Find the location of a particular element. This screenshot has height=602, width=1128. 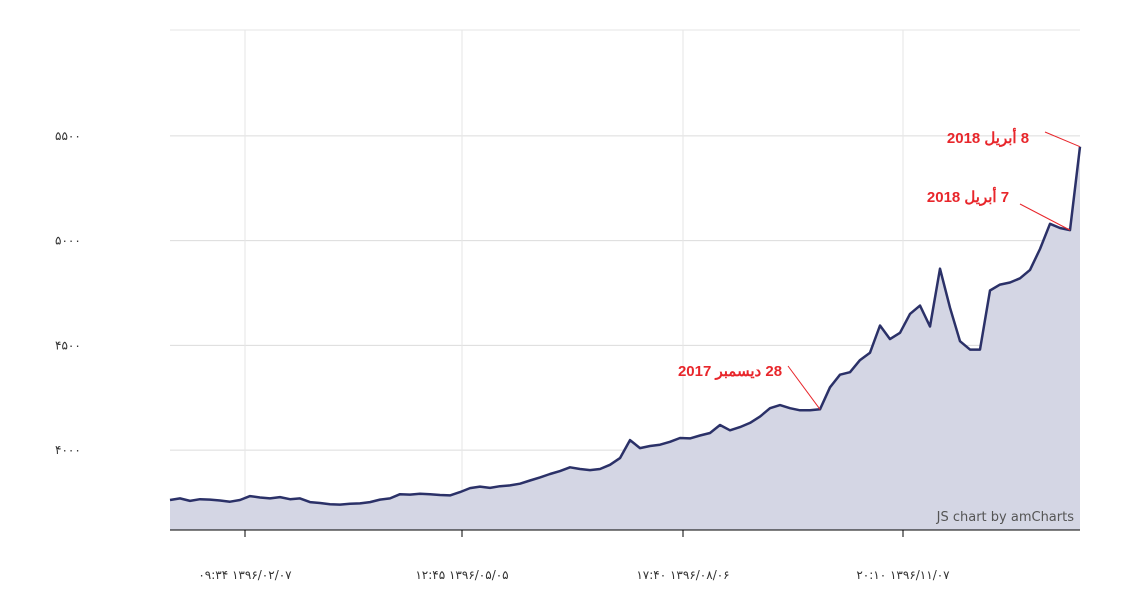

x-tick-label: ۲۰:۱۰ ۱۳۹۶/۱۱/۰۷ is located at coordinates (903, 575).